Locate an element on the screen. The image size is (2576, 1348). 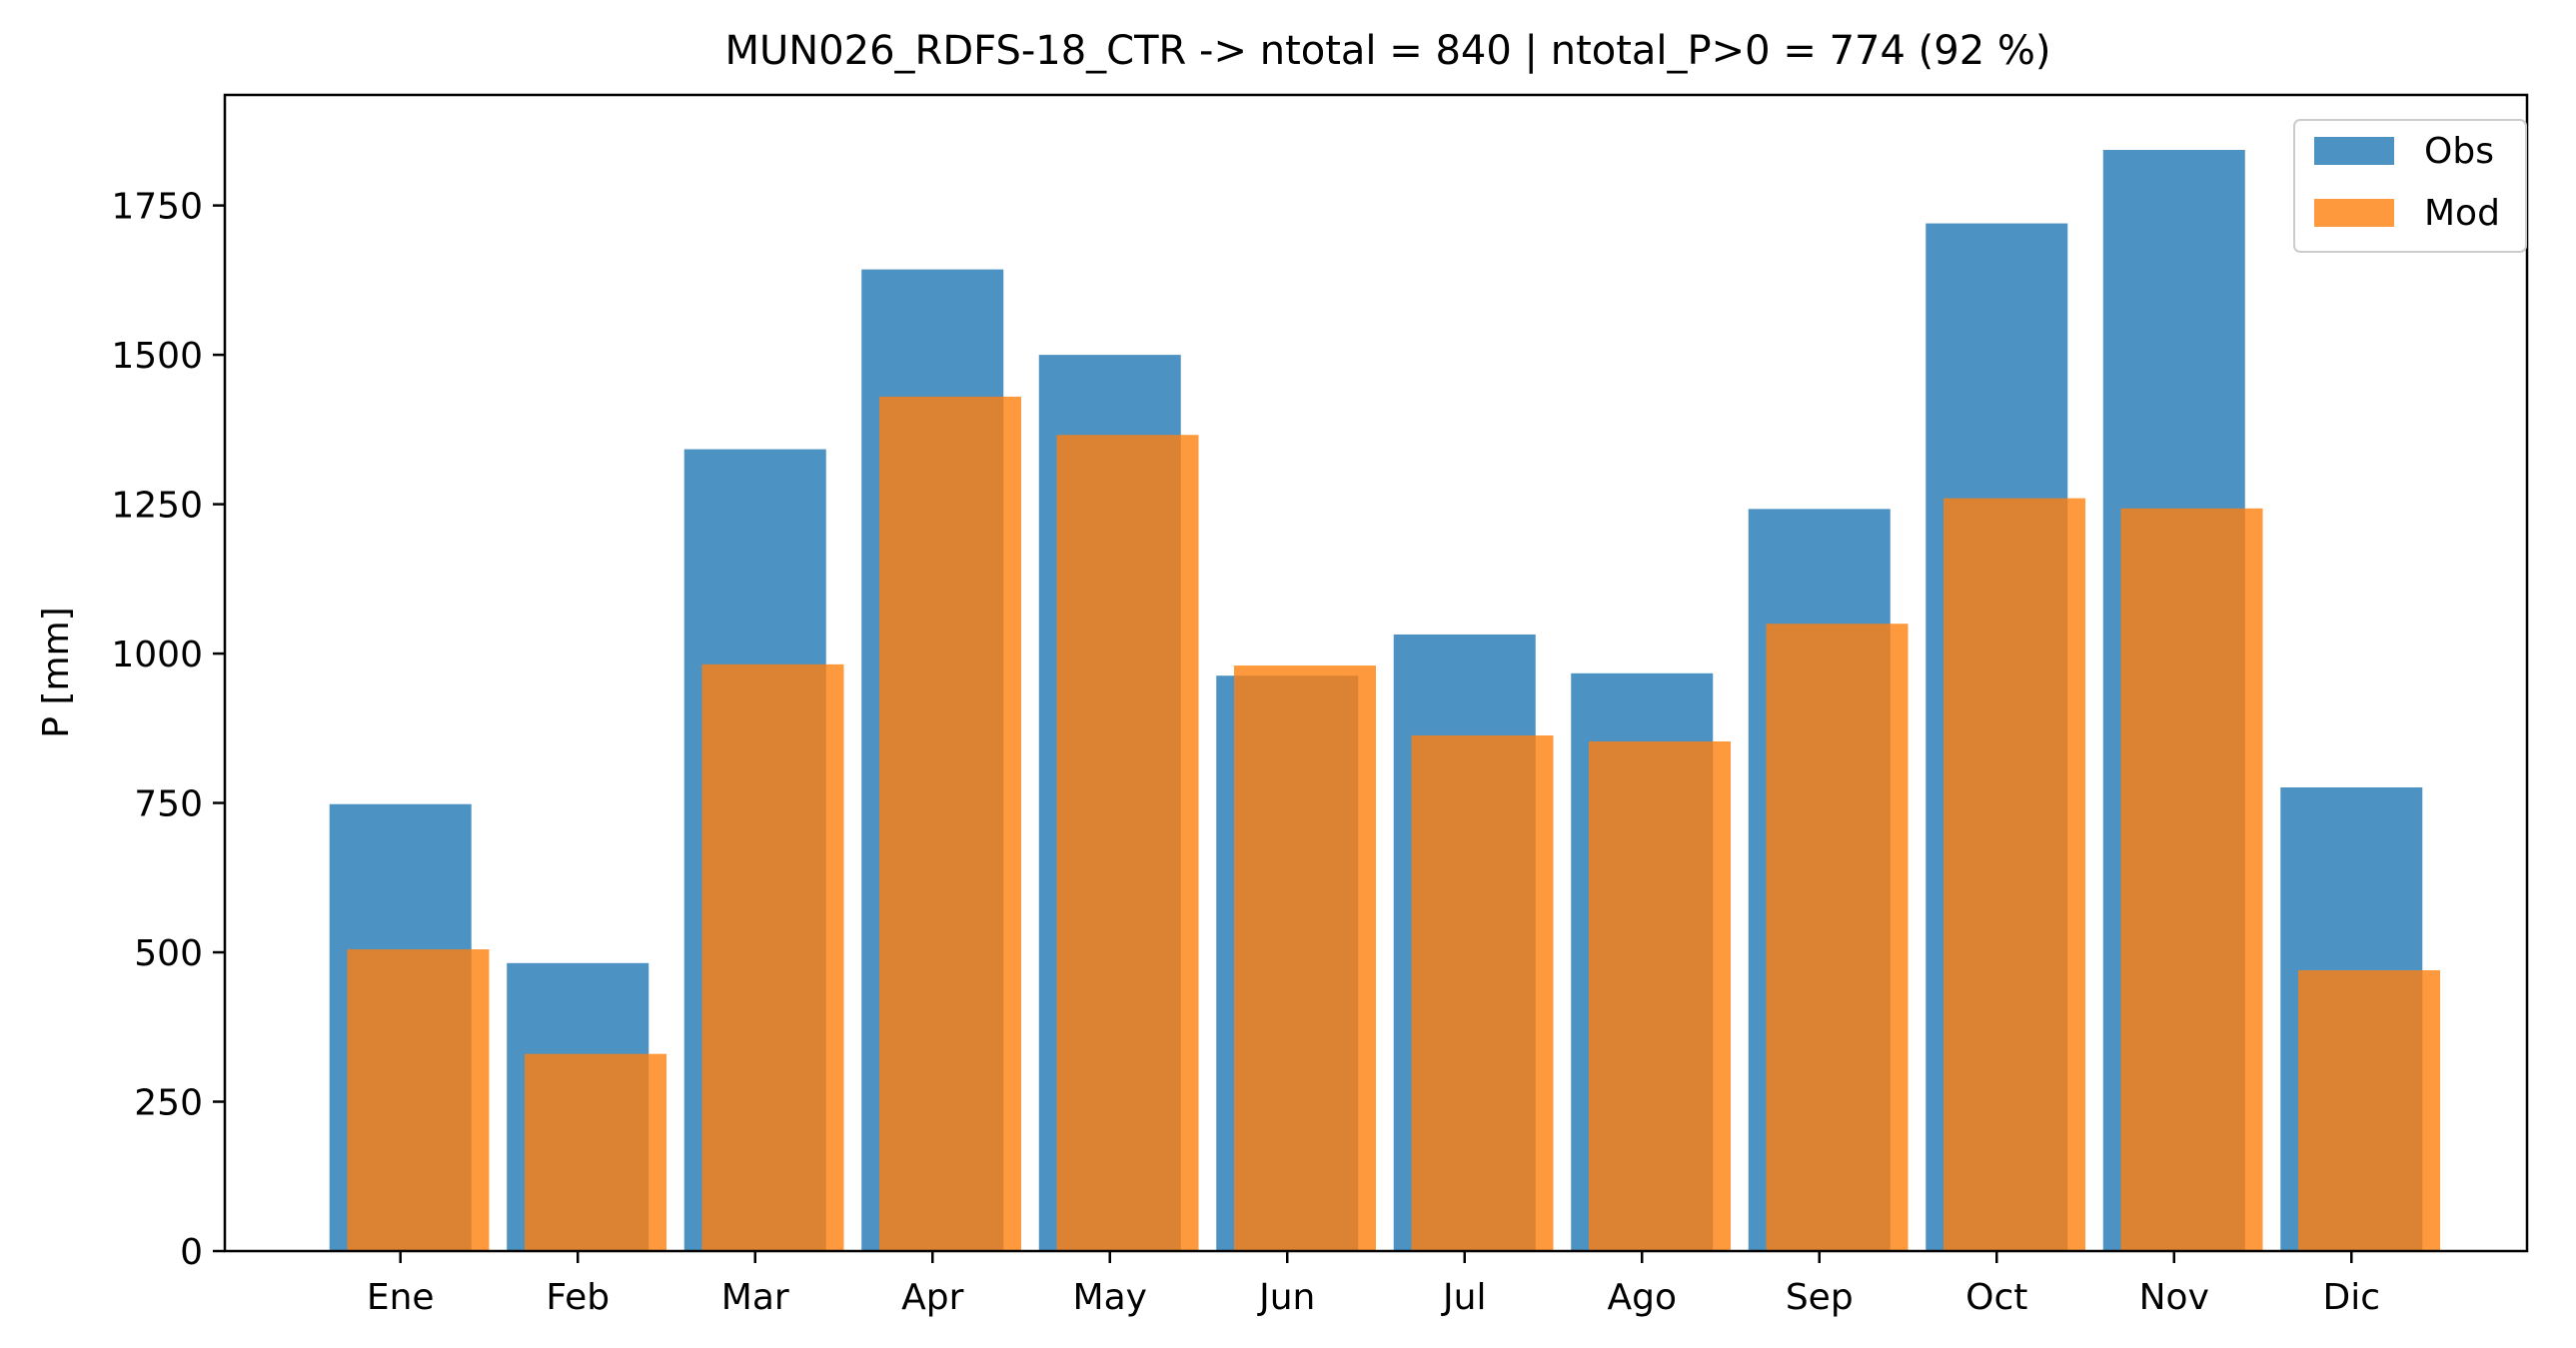
legend-swatch-mod is located at coordinates (2354, 213).